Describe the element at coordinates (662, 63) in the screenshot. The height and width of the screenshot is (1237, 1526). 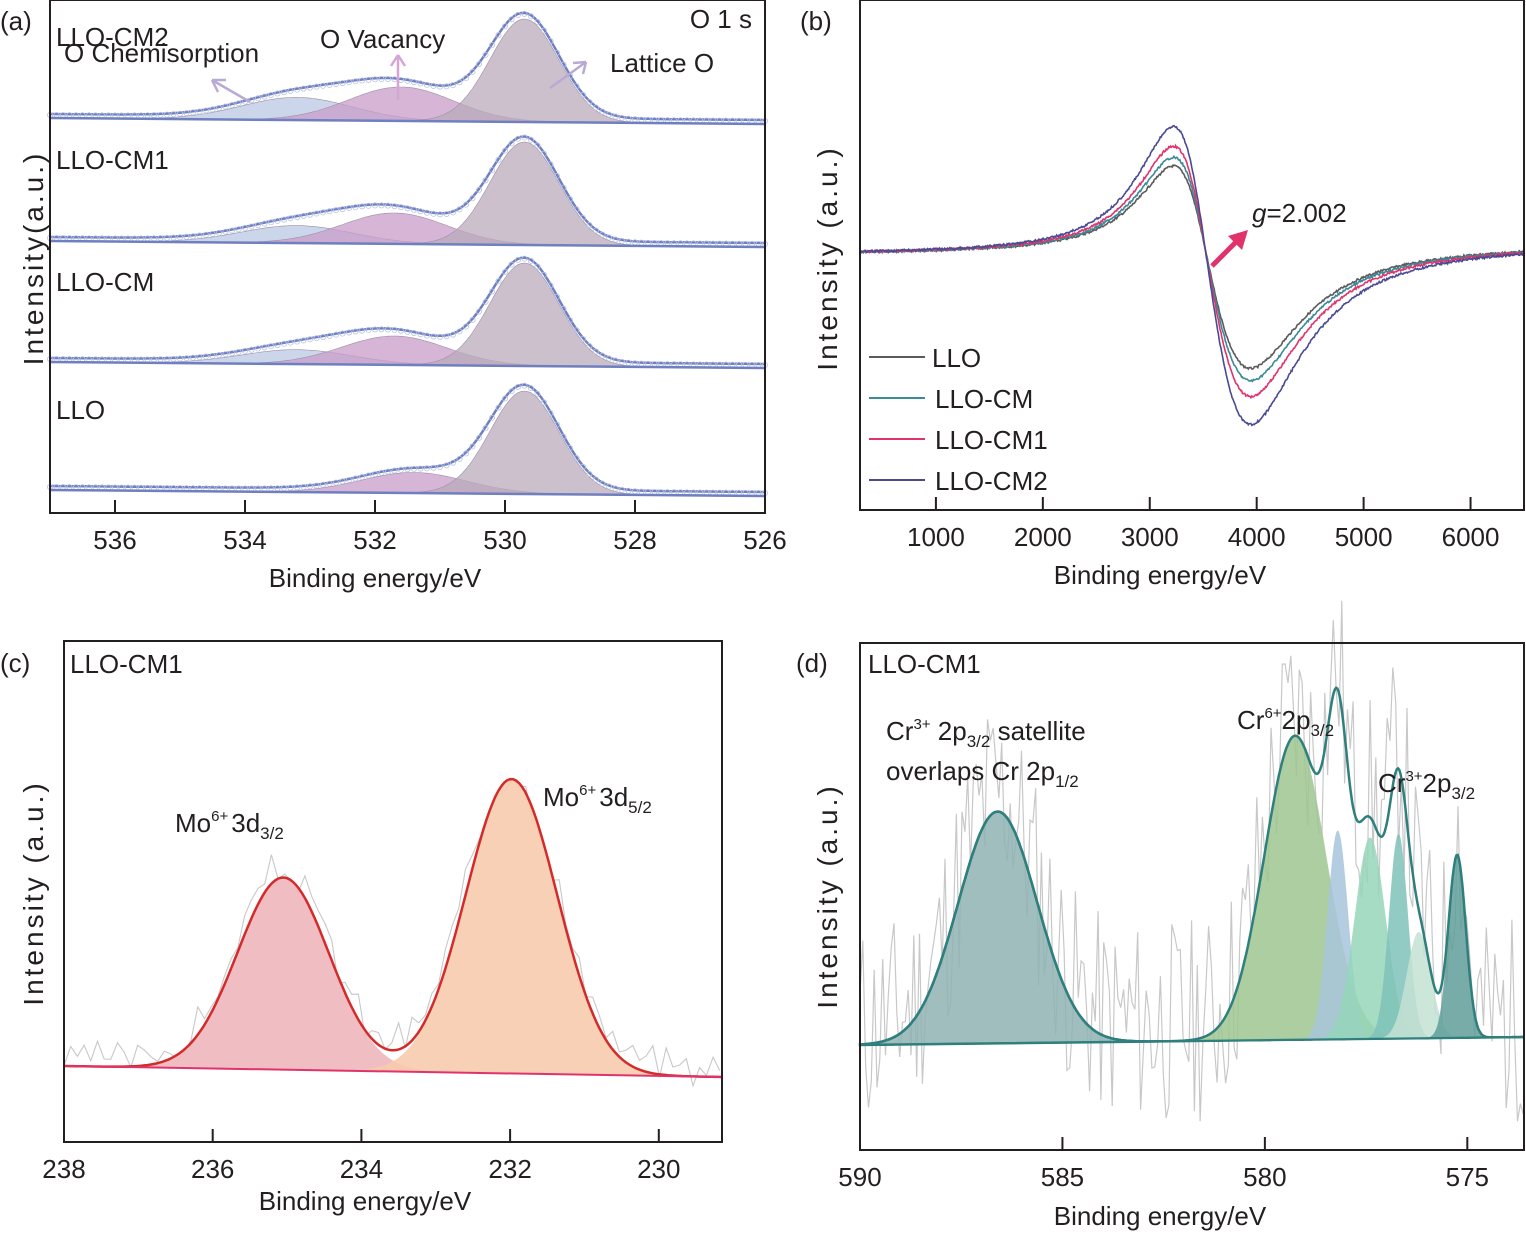
I see `annotation-lattice-o: Lattice O` at that location.